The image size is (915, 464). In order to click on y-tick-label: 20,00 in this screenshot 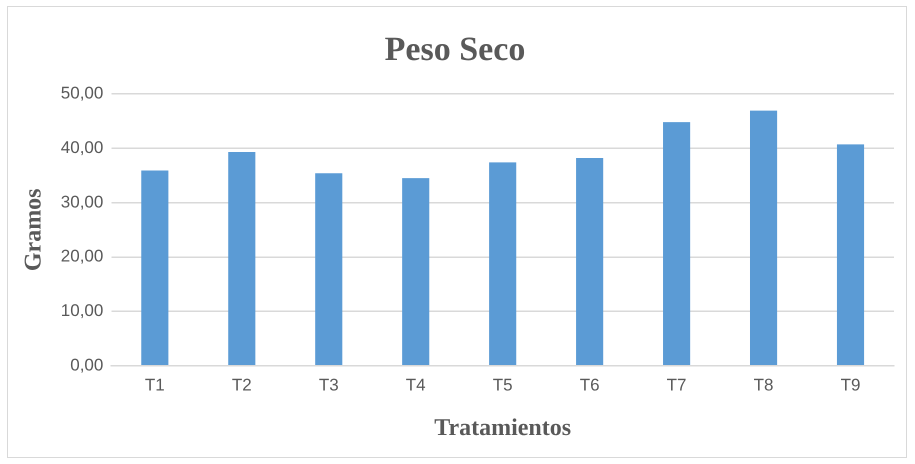, I will do `click(82, 256)`.